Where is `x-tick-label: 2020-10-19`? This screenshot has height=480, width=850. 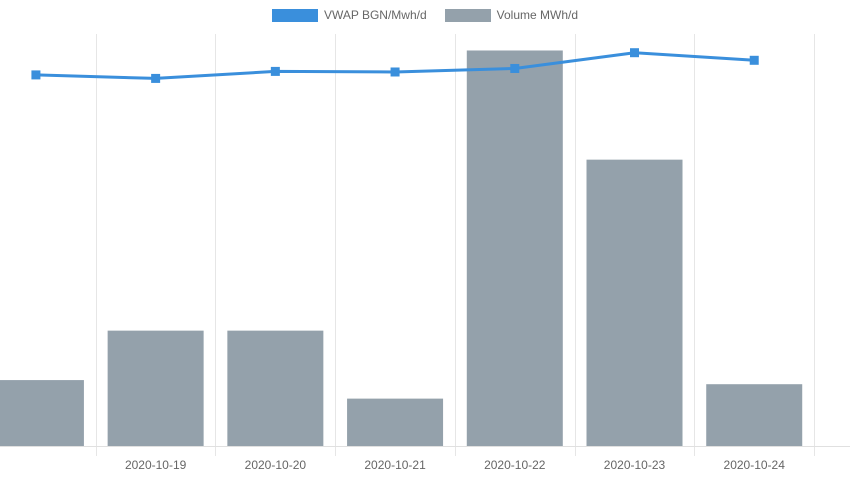 x-tick-label: 2020-10-19 is located at coordinates (156, 465).